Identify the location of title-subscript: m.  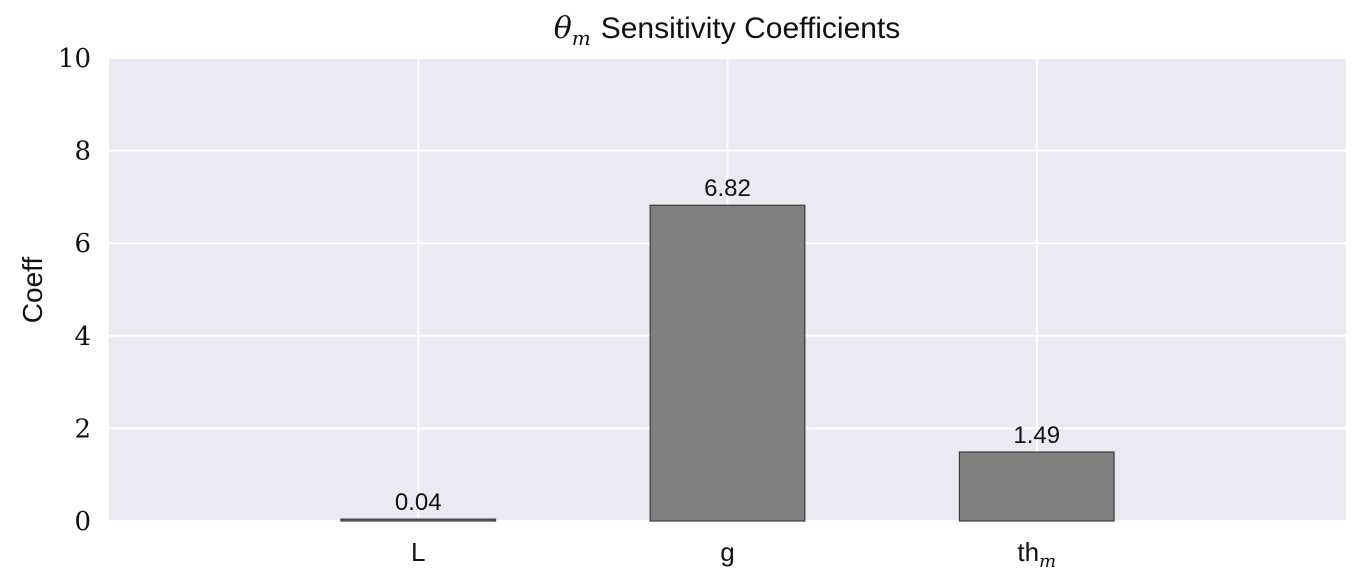
(581, 38).